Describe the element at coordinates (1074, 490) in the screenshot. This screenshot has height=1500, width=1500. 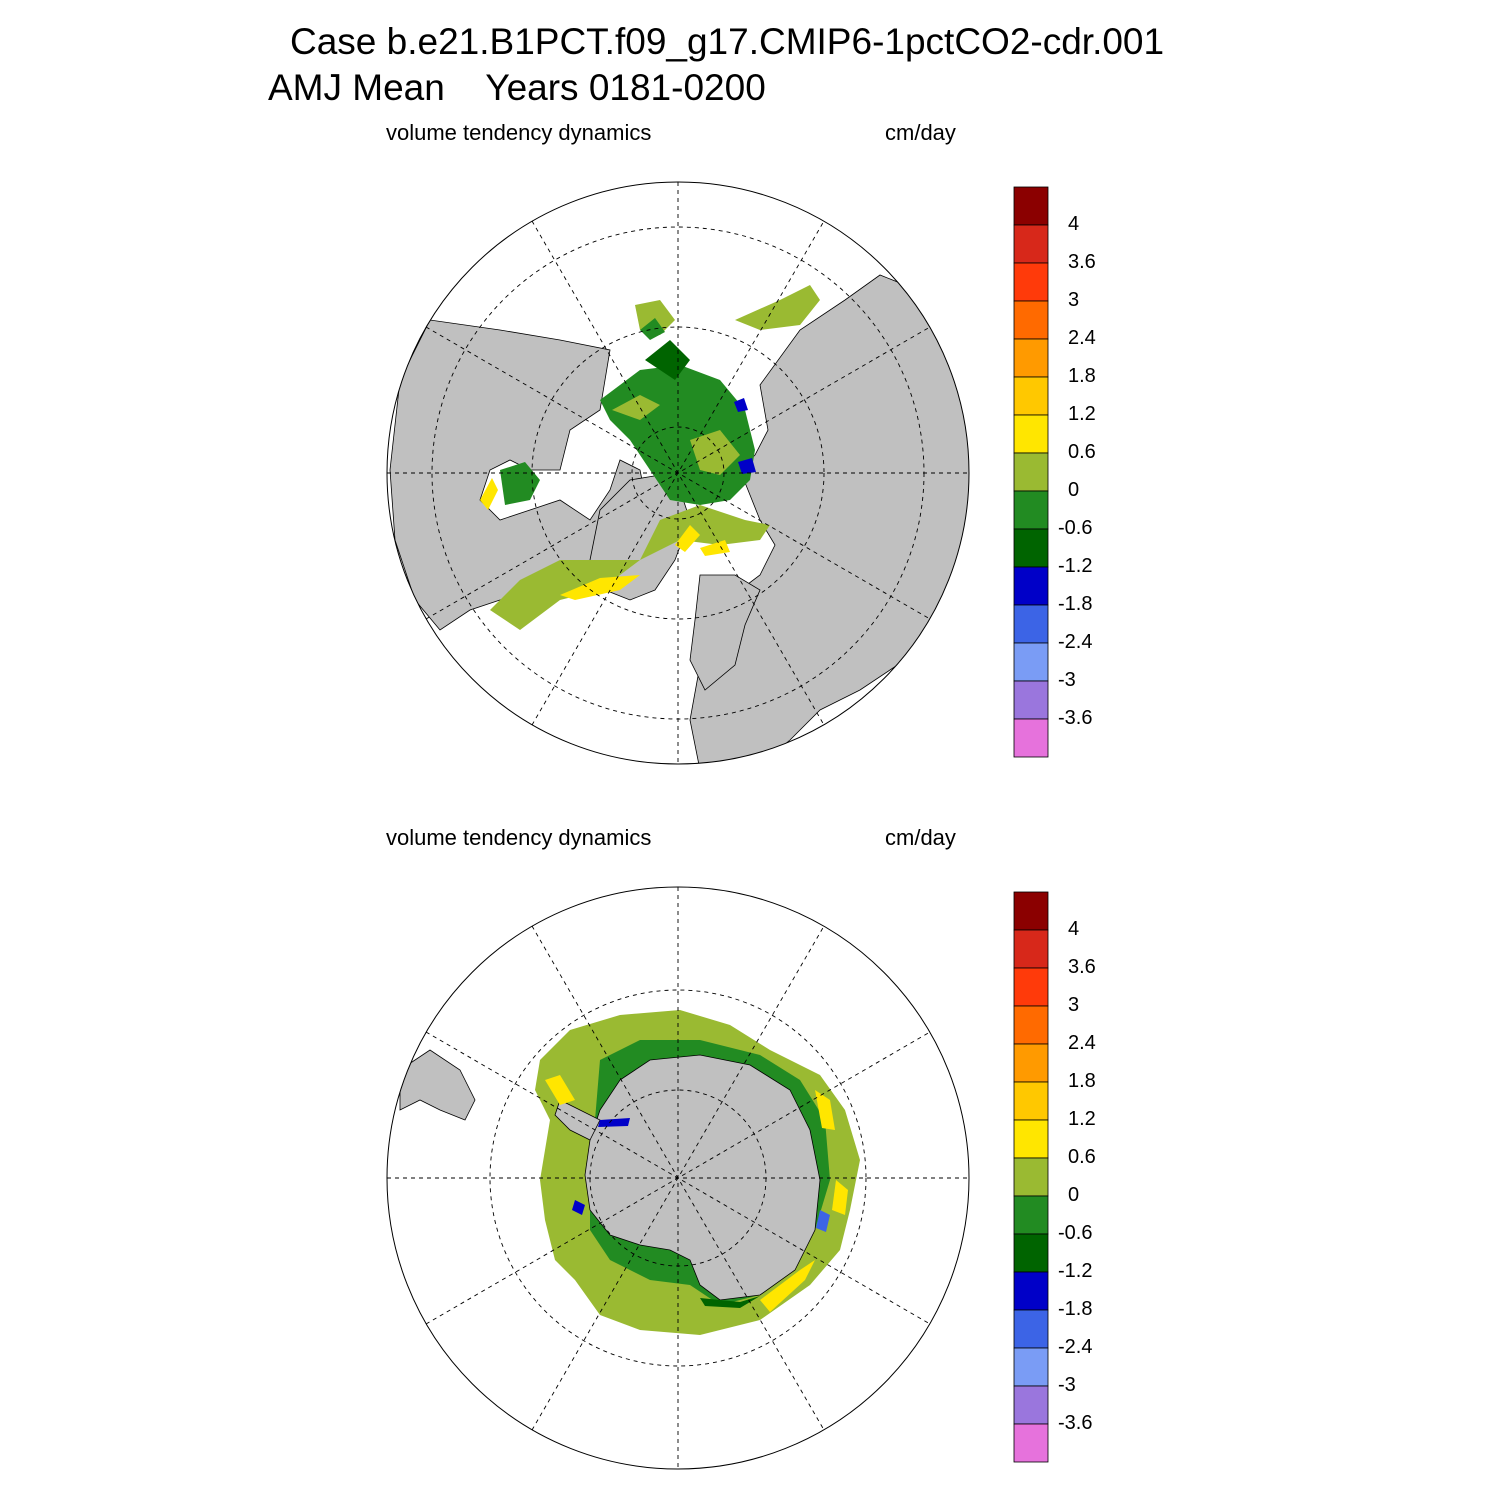
I see `north-colorbar-tick-label: 0` at that location.